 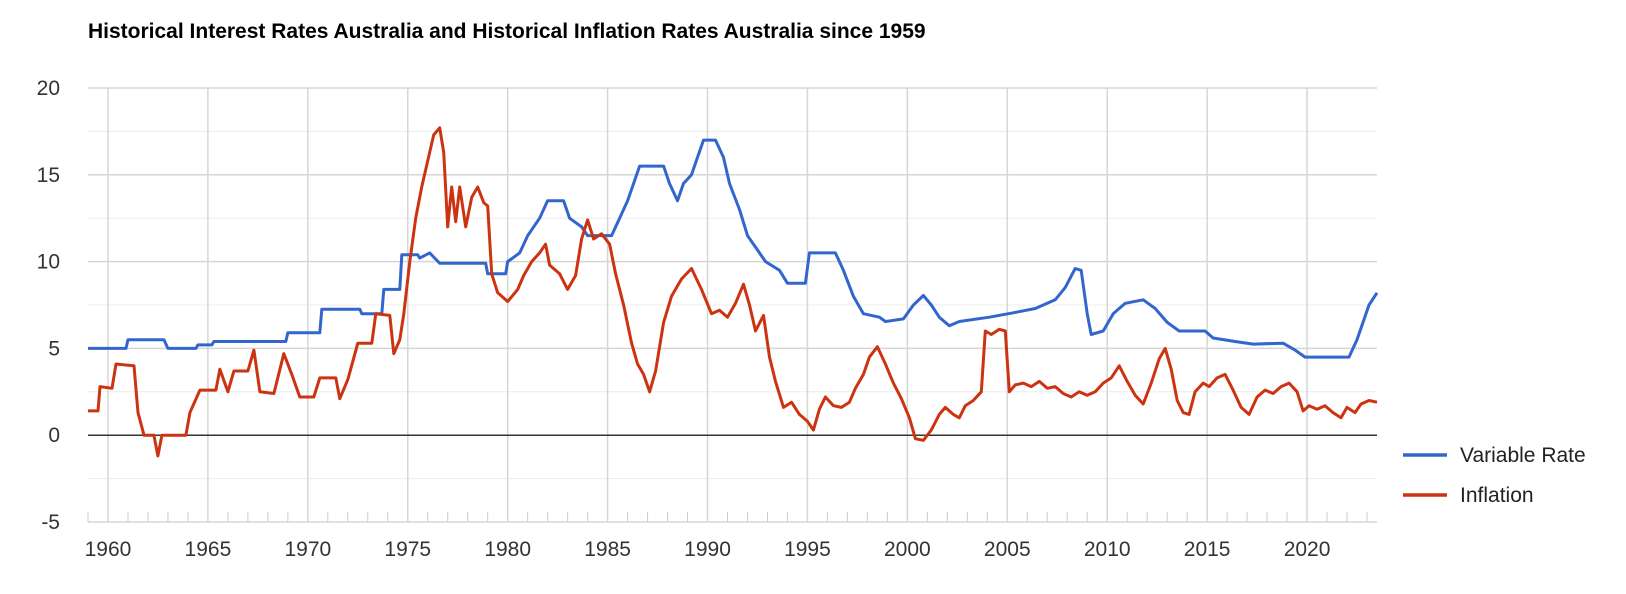 I want to click on x-tick-label: 2010, so click(x=1107, y=549).